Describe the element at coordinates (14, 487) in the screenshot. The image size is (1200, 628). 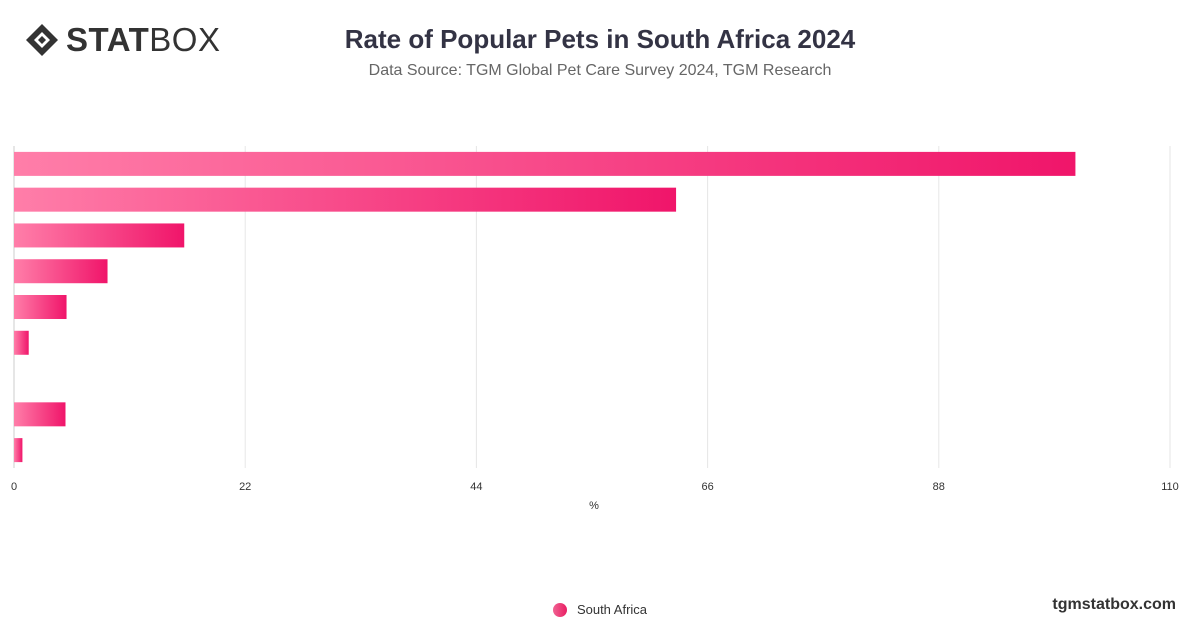
I see `x-tick-label: 0` at that location.